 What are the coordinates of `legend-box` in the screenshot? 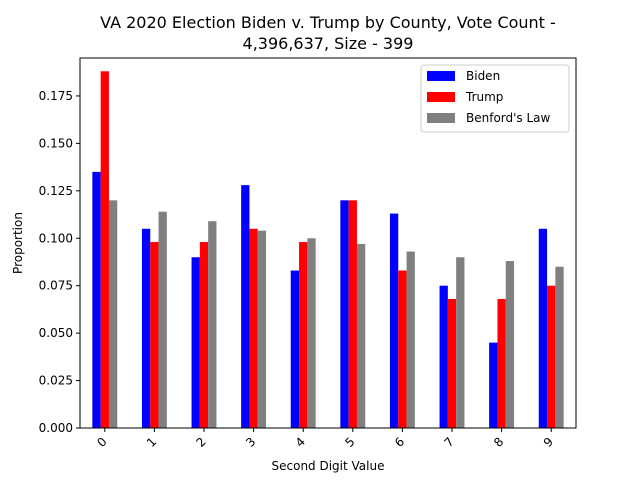 It's located at (495, 98).